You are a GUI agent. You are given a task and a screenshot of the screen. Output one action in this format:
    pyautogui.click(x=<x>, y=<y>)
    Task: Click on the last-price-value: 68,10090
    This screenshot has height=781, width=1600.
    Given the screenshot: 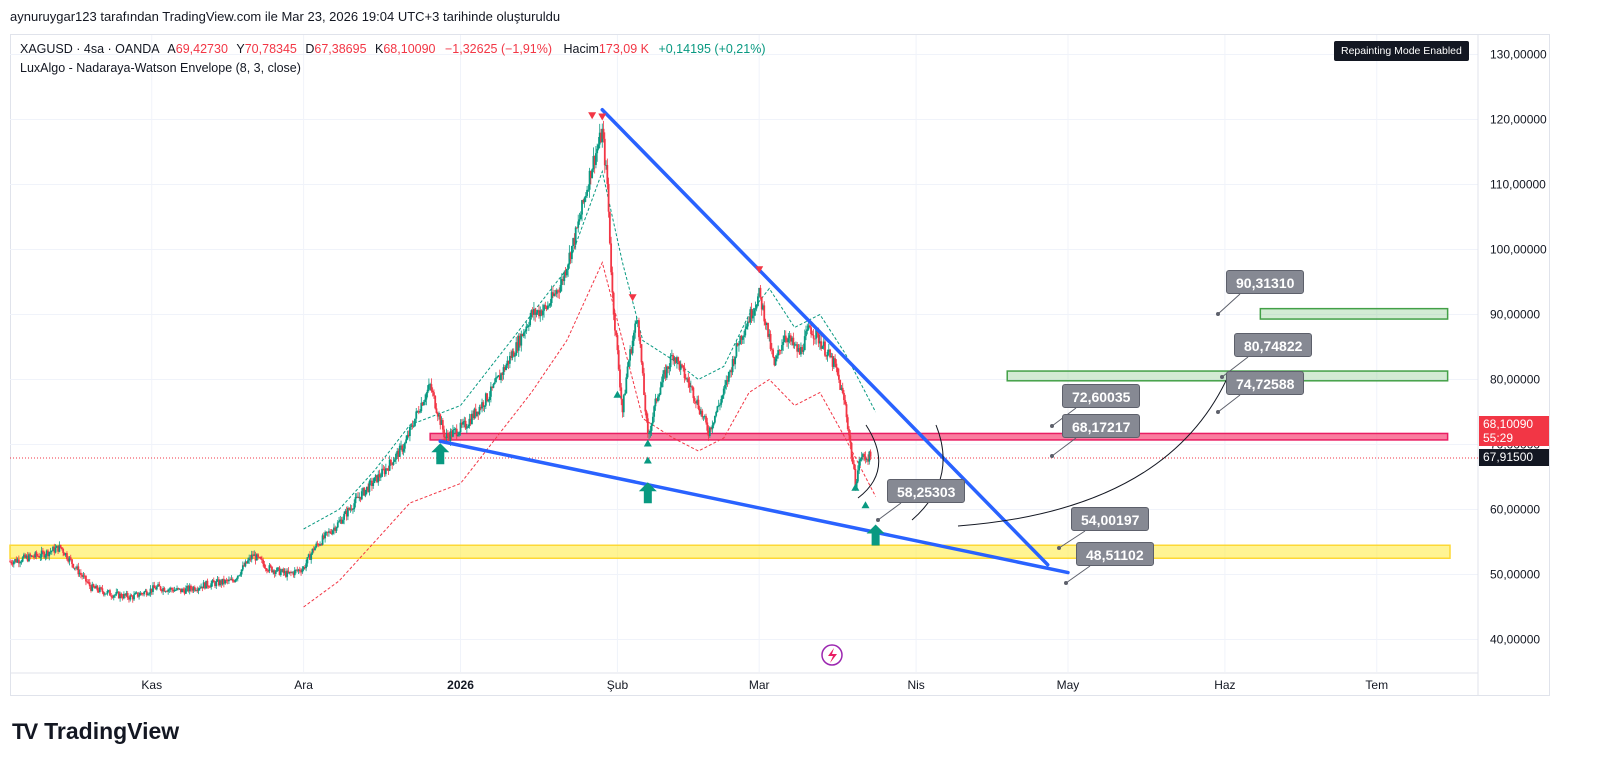 What is the action you would take?
    pyautogui.click(x=1508, y=424)
    